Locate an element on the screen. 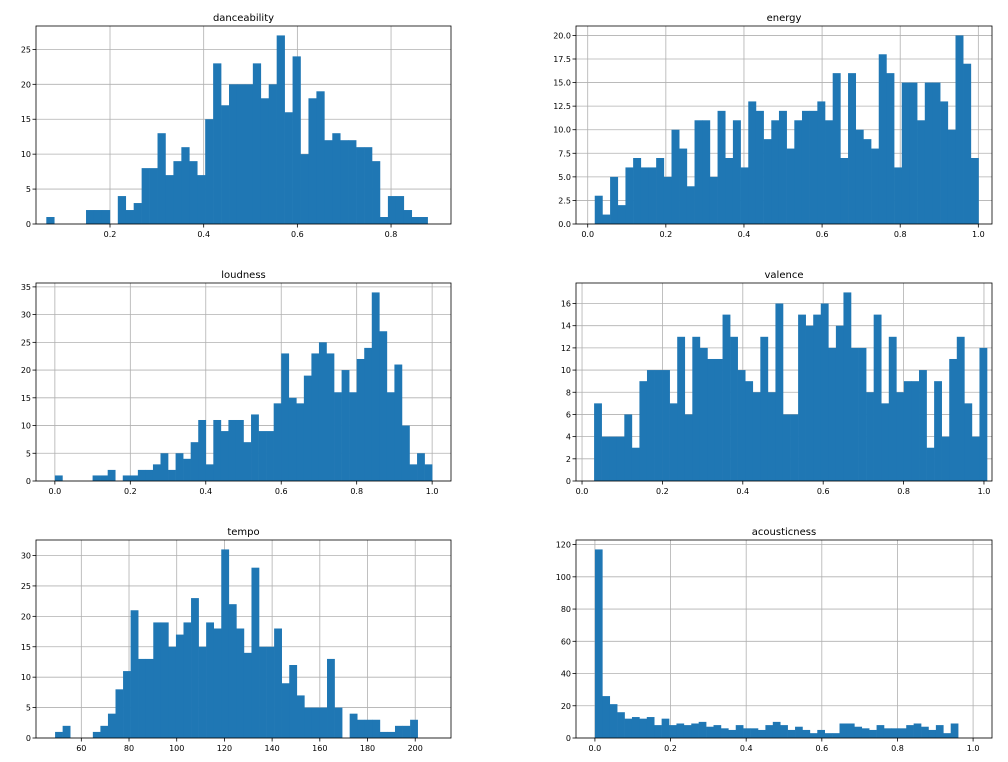 The height and width of the screenshot is (762, 1008). loudness-x-axis: 0.0 0.2 0.4 0.6 0.8 1.0 is located at coordinates (243, 488).